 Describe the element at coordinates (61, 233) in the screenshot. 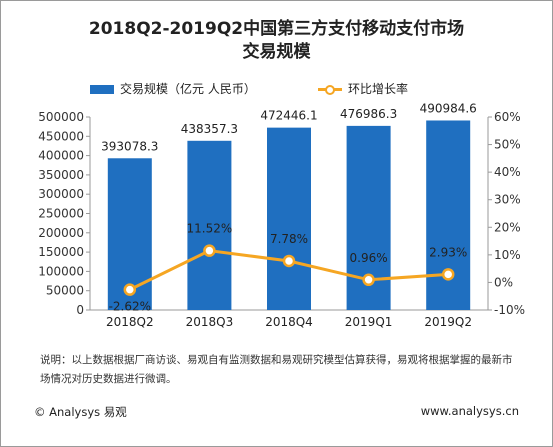

I see `y-left-tick-label: 200000` at that location.